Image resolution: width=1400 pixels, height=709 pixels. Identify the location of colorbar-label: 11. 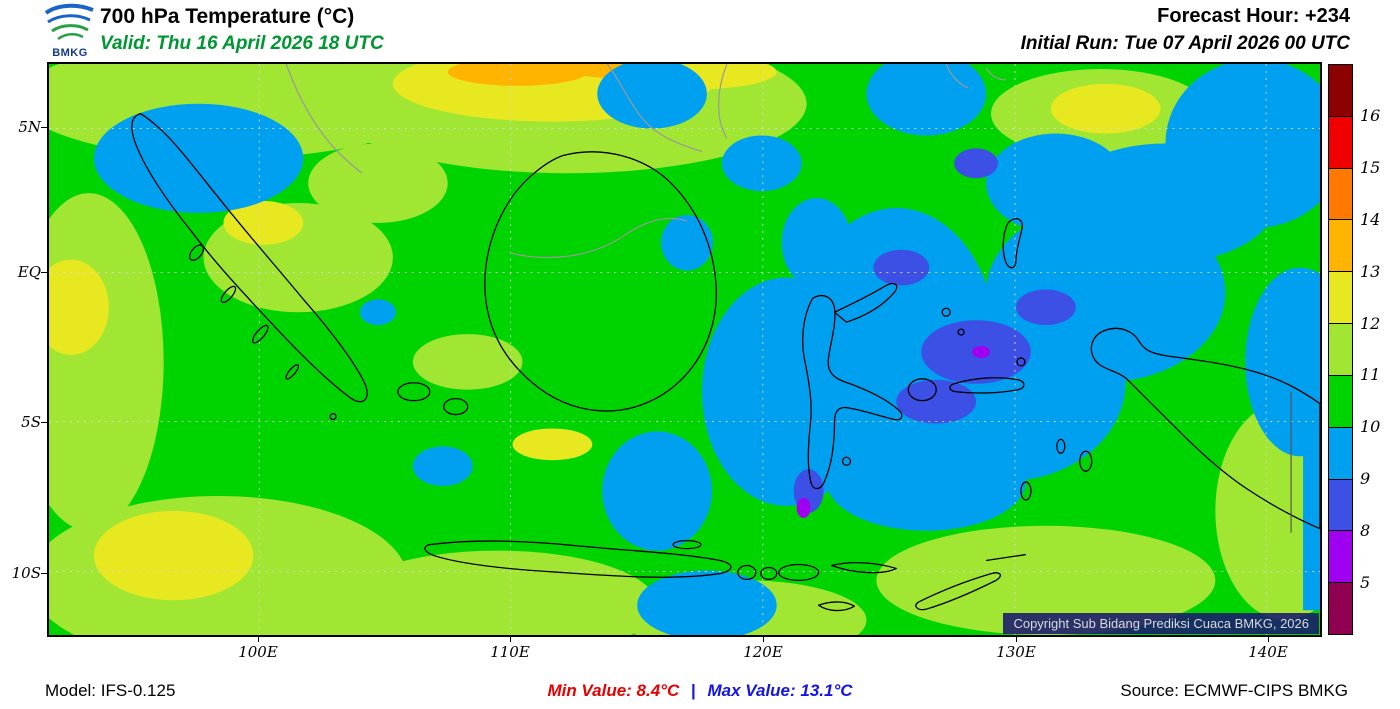
(1370, 375).